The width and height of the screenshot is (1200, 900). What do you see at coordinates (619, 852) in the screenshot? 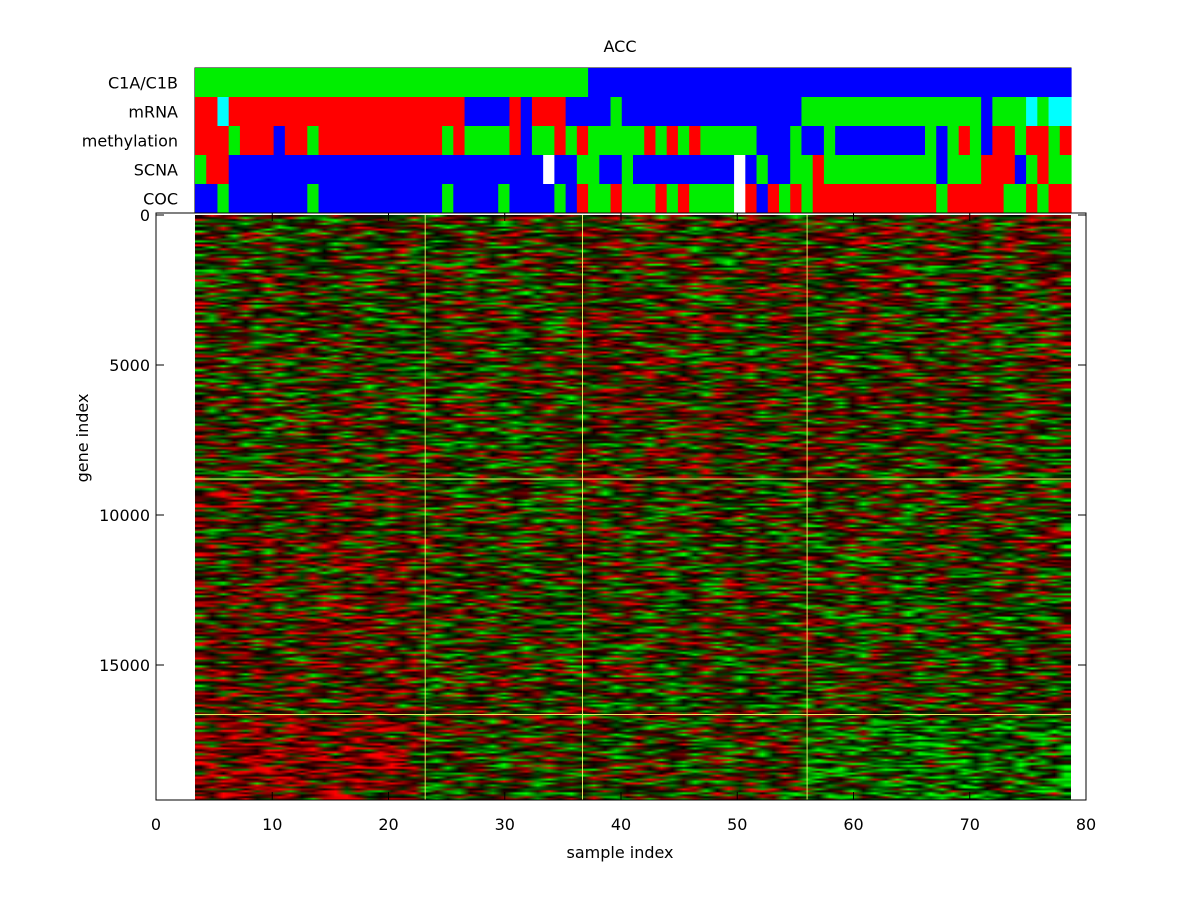
I see `x-axis-label: sample index` at bounding box center [619, 852].